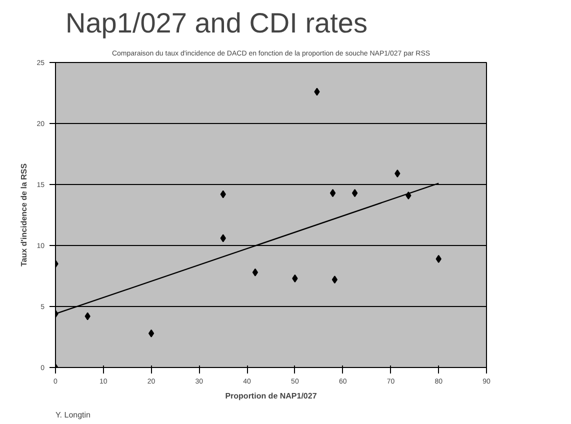  What do you see at coordinates (24, 214) in the screenshot?
I see `y-axis-title: Taux d'incidence de la RSS` at bounding box center [24, 214].